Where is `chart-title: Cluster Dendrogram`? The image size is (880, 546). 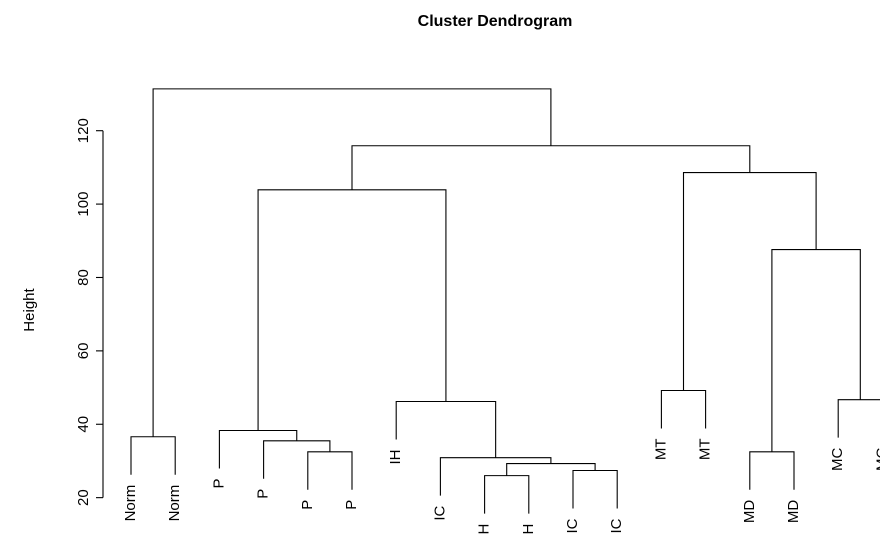
chart-title: Cluster Dendrogram is located at coordinates (495, 21).